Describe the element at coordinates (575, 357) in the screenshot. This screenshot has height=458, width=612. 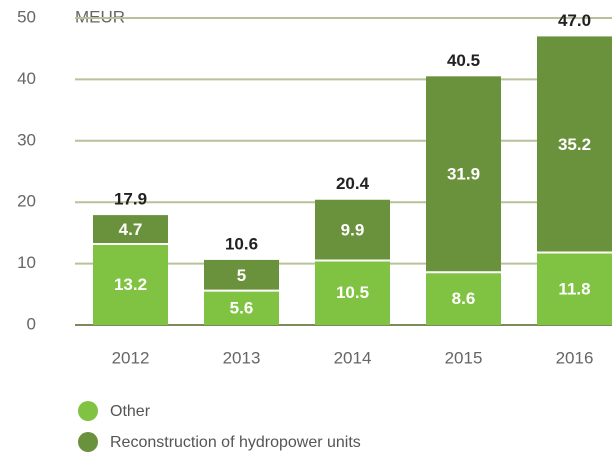
I see `x-tick-label: 2016` at that location.